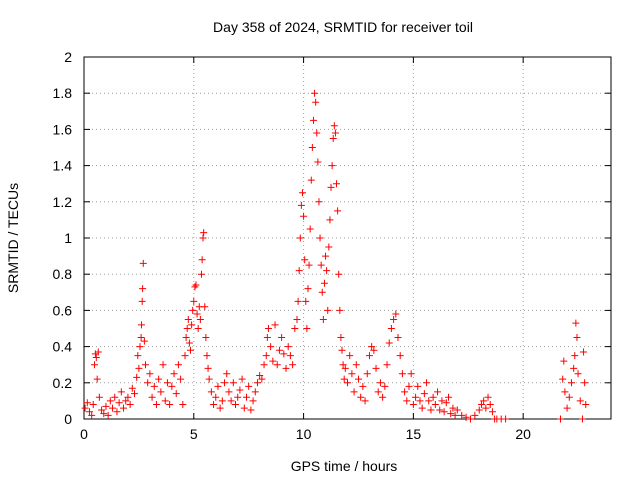  What do you see at coordinates (63, 383) in the screenshot?
I see `y-tick-label: 0.2` at bounding box center [63, 383].